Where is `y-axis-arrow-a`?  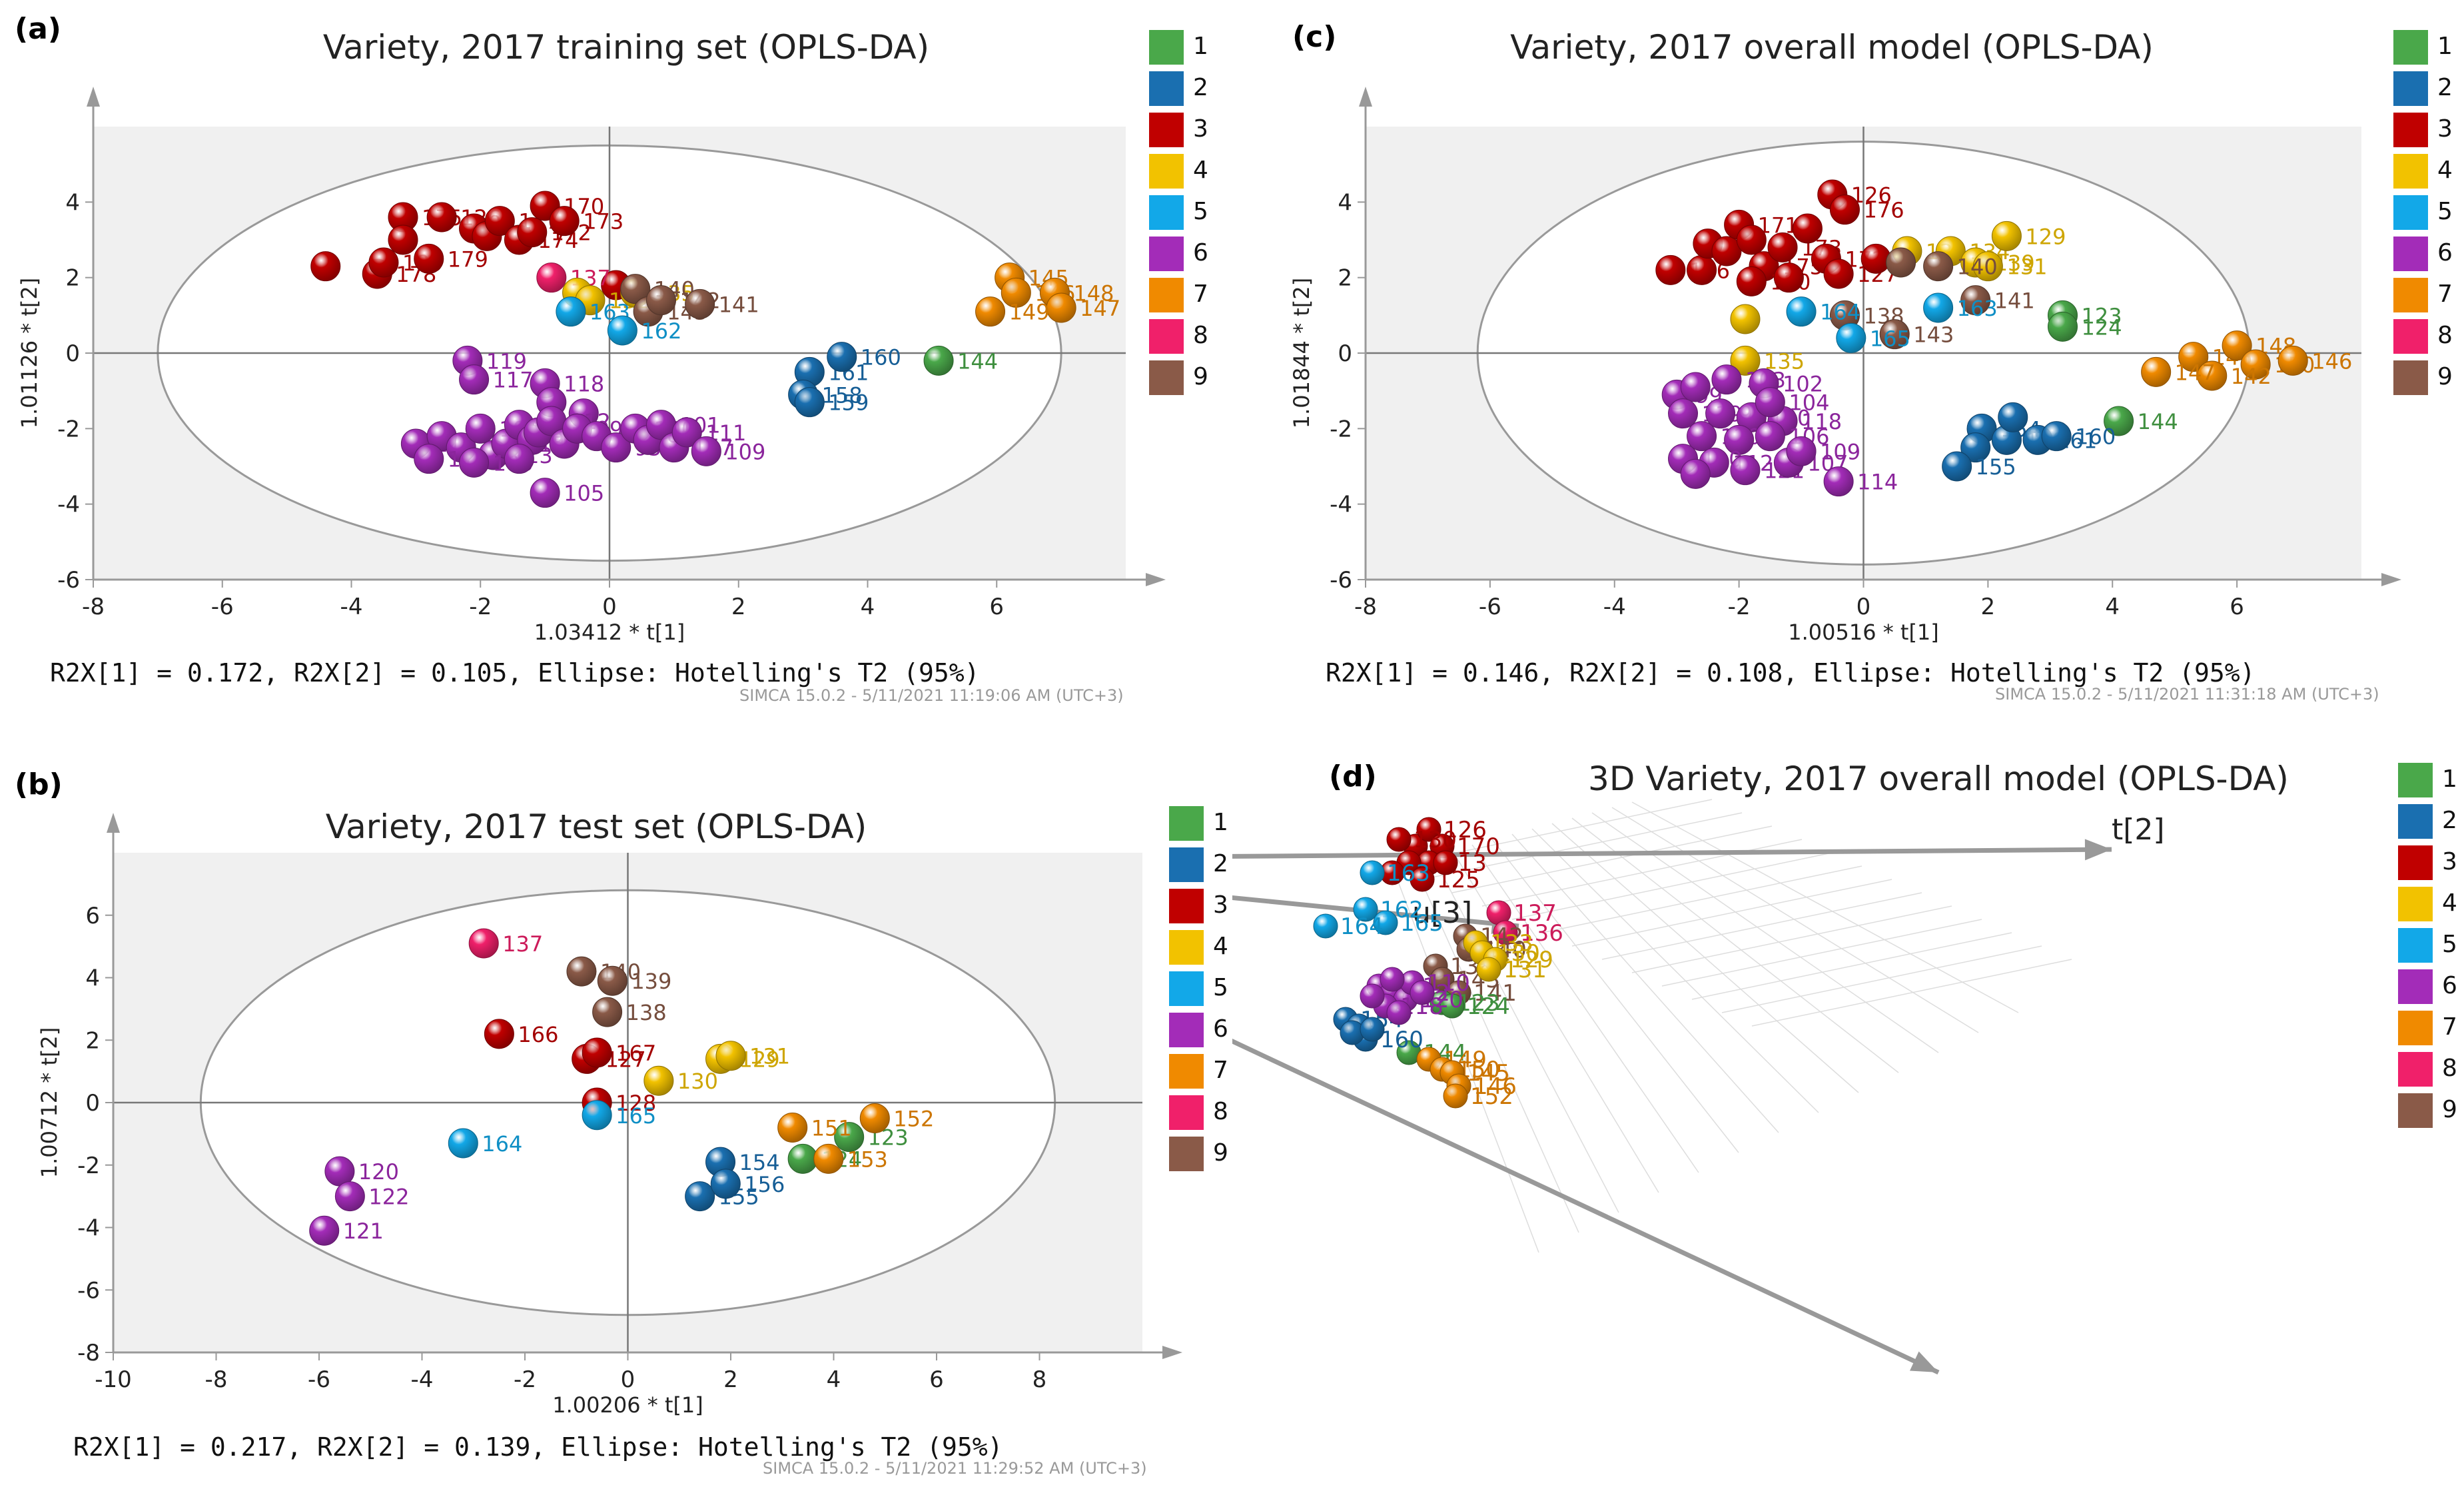
y-axis-arrow-a is located at coordinates (94, 97).